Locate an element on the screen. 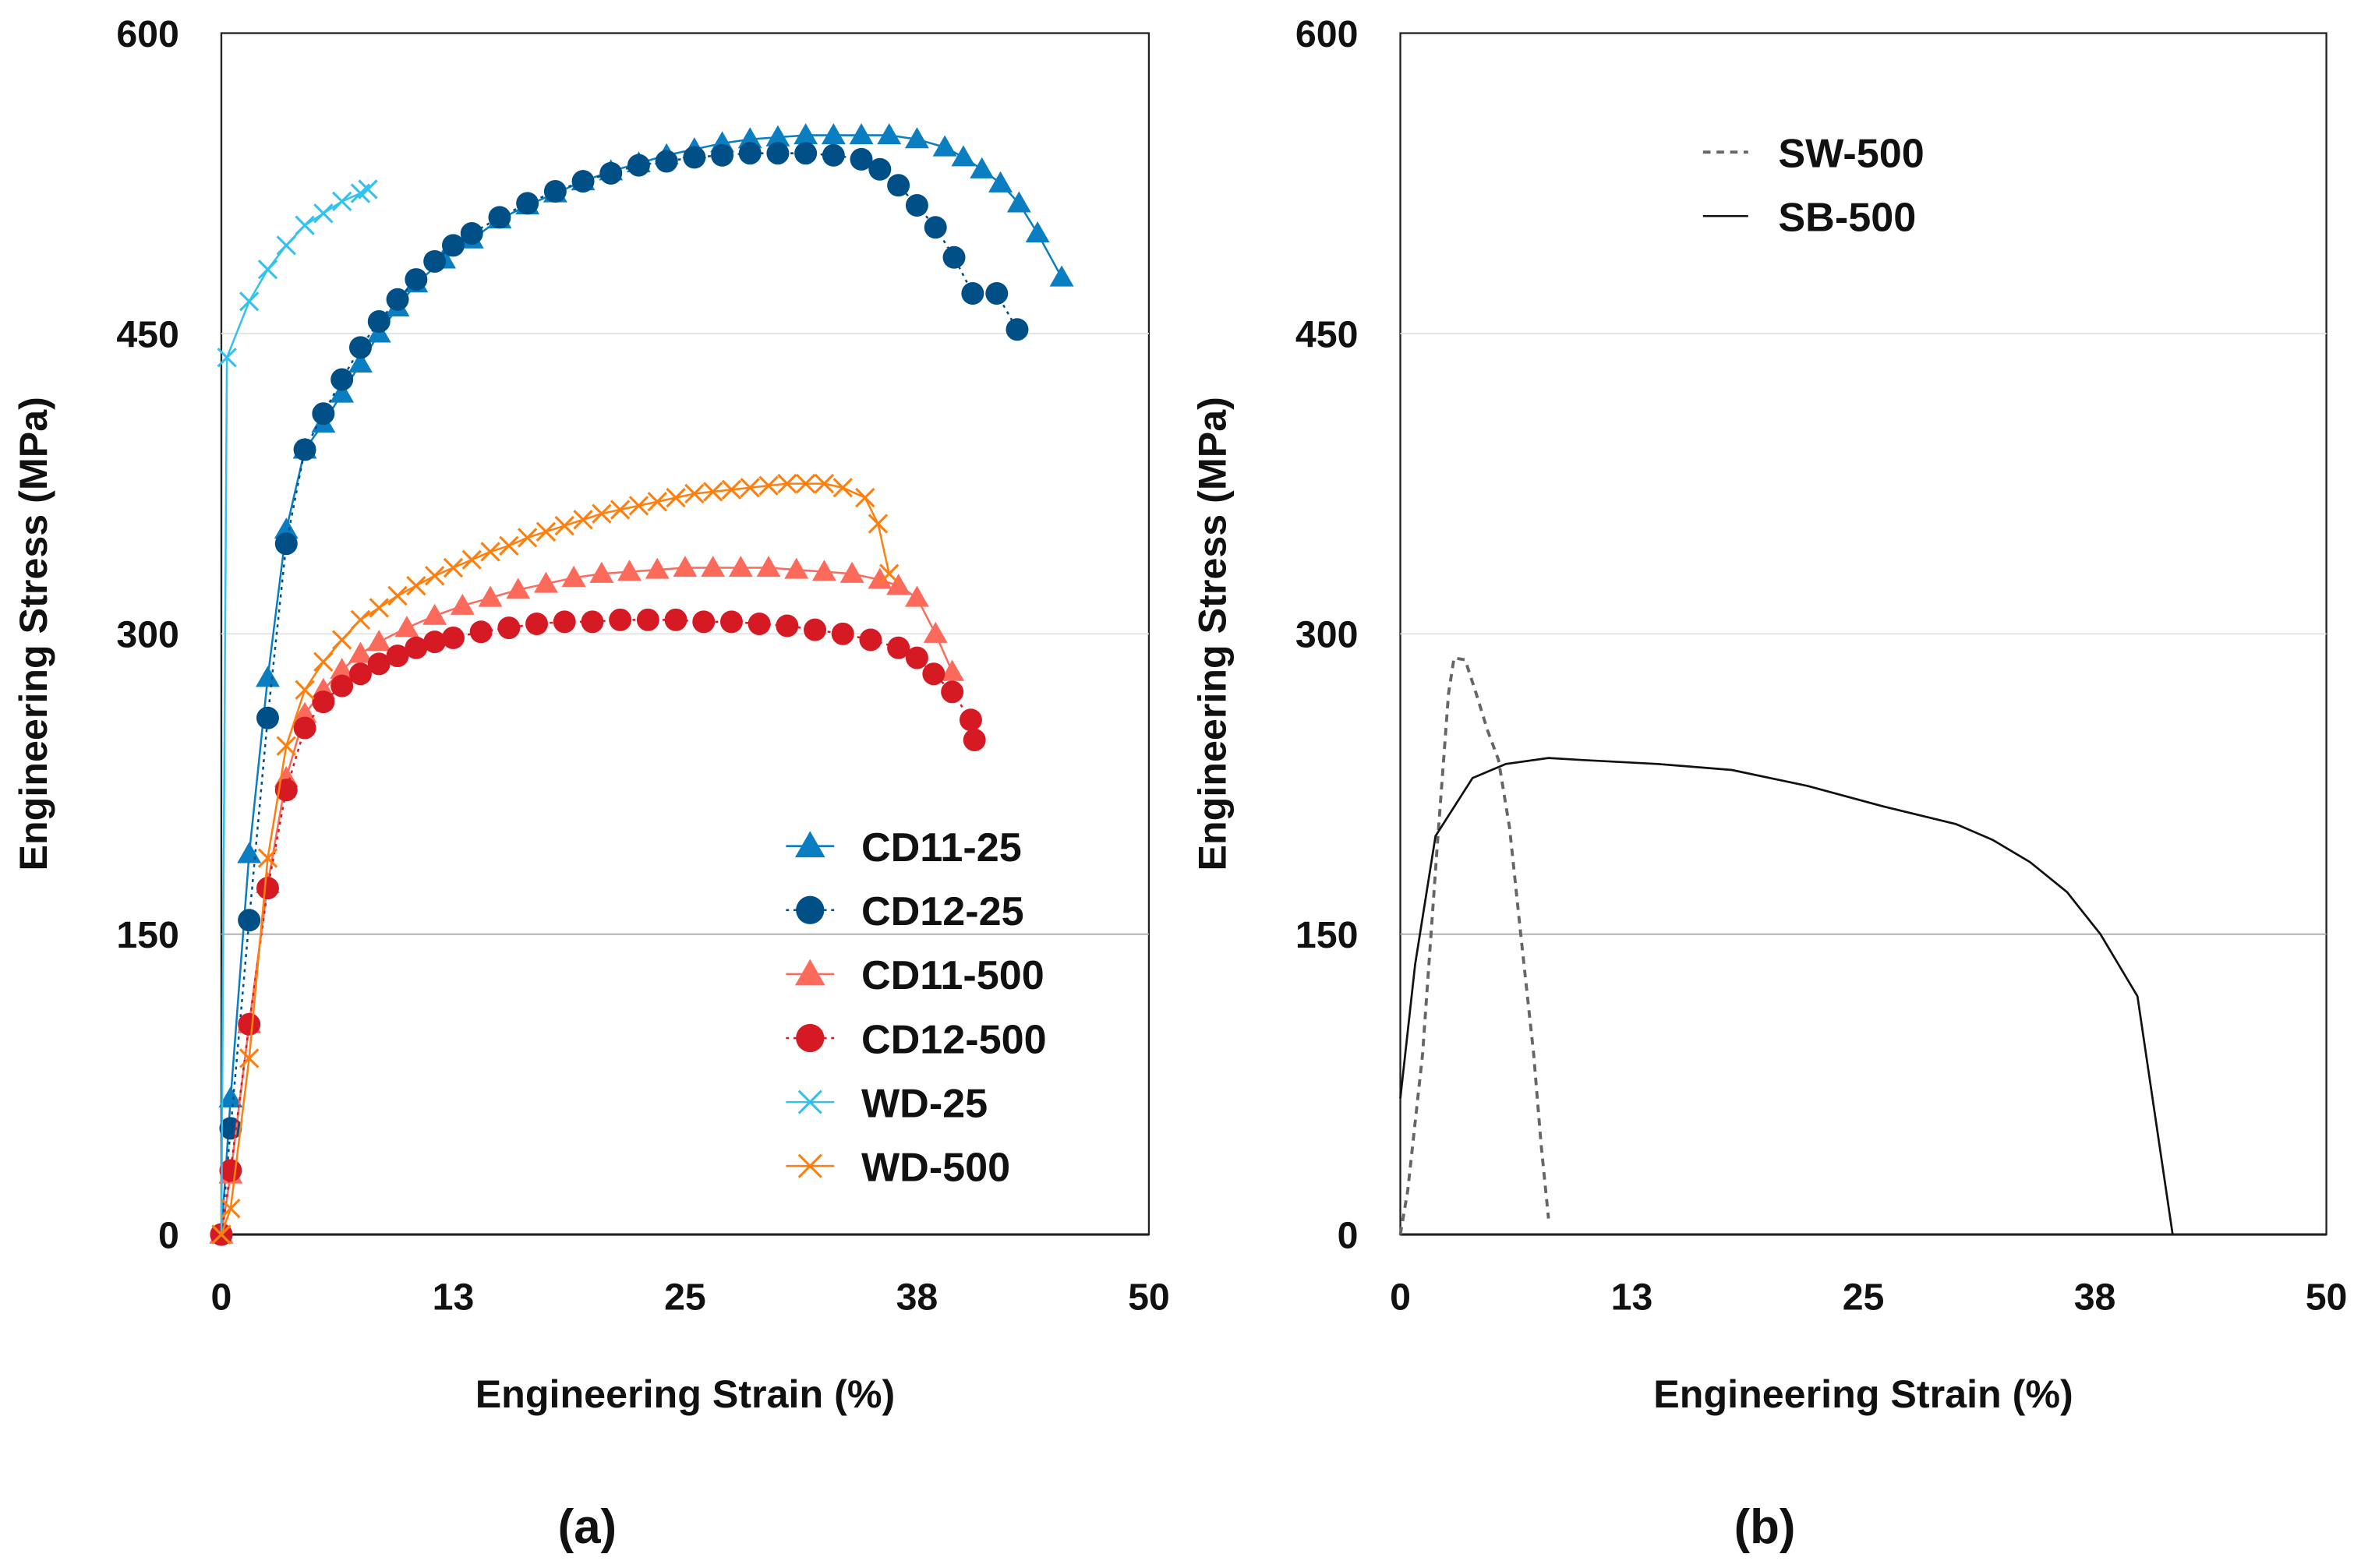 The image size is (2361, 1568). x-axis-label: Engineering Strain (%) is located at coordinates (685, 1394).